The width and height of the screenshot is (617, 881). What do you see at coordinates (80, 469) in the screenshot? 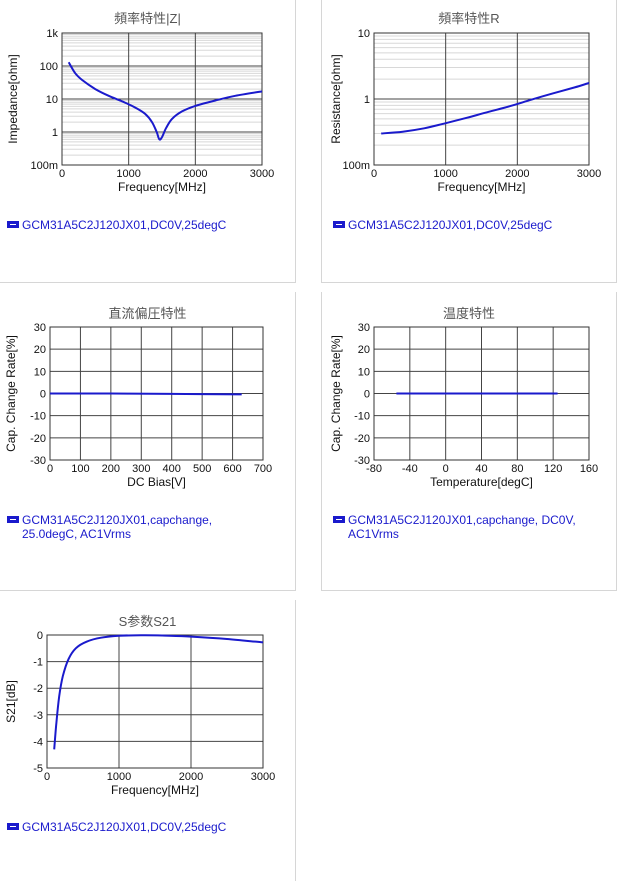
I see `x-tick-label: 100` at bounding box center [80, 469].